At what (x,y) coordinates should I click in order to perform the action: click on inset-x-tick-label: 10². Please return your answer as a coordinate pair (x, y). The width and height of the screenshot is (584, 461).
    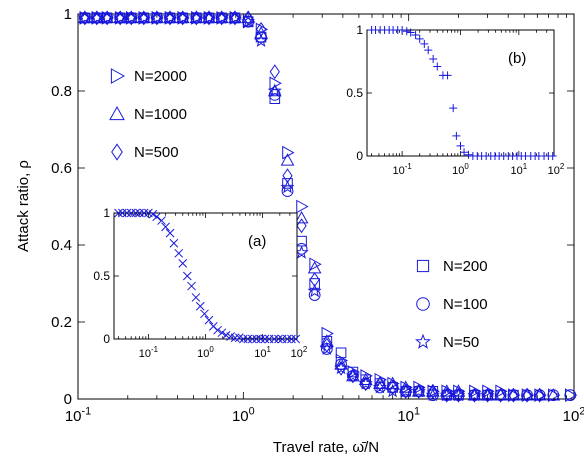
    Looking at the image, I should click on (556, 169).